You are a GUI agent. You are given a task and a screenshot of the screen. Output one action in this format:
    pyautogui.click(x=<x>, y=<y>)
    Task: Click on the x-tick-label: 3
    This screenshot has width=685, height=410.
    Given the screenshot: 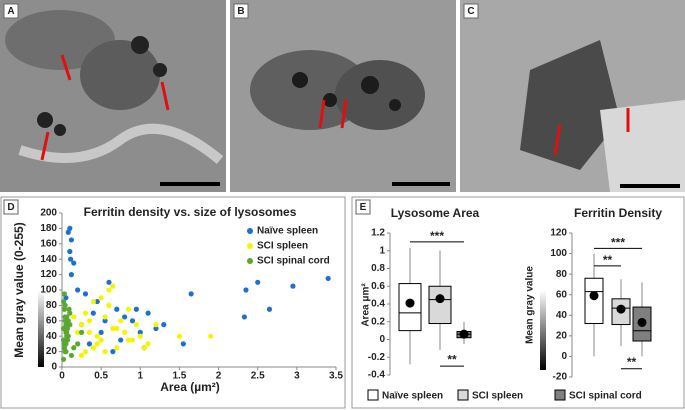 What is the action you would take?
    pyautogui.click(x=297, y=376)
    